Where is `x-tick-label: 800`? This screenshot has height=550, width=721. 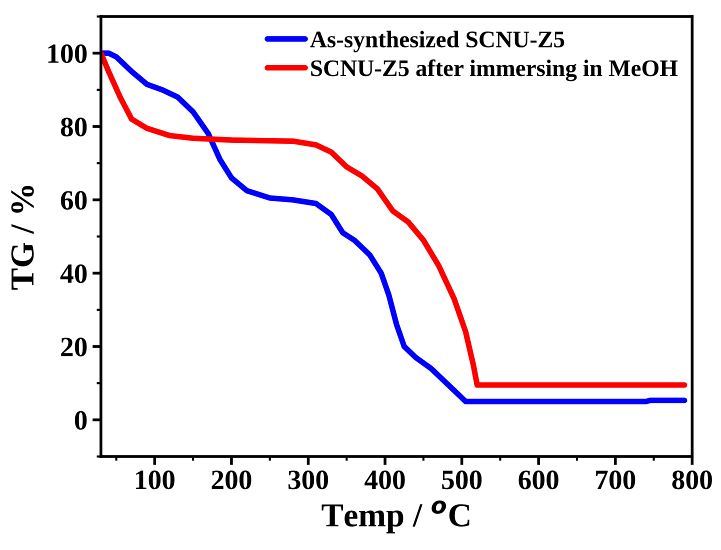 x-tick-label: 800 is located at coordinates (692, 480).